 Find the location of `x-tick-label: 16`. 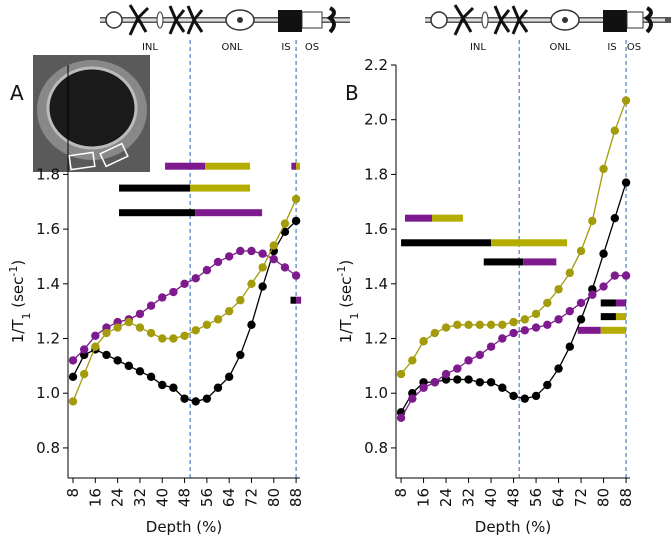

x-tick-label: 16 is located at coordinates (95, 497).